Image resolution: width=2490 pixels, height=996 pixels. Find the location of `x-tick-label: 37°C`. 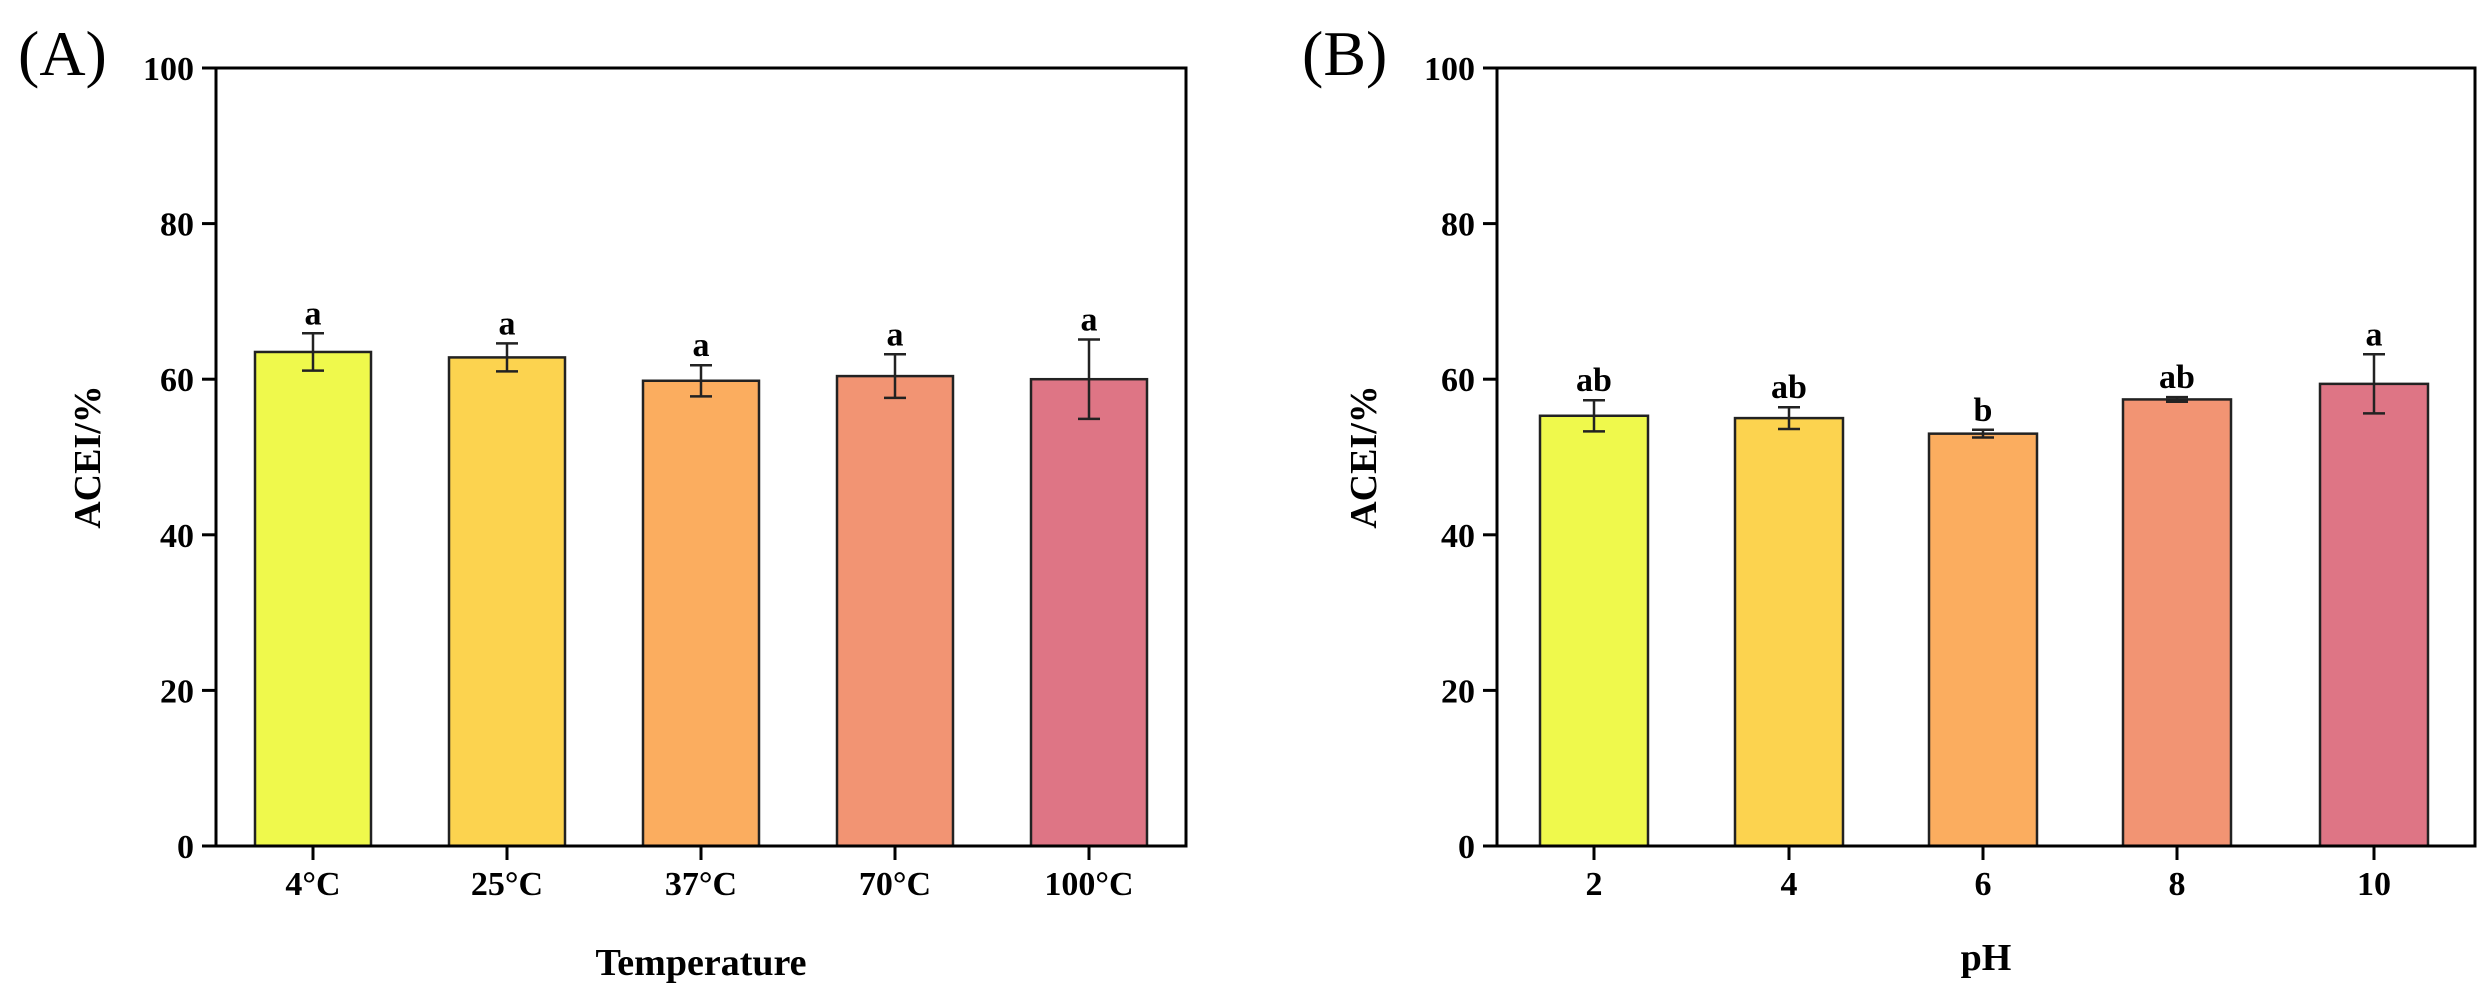

x-tick-label: 37°C is located at coordinates (701, 884).